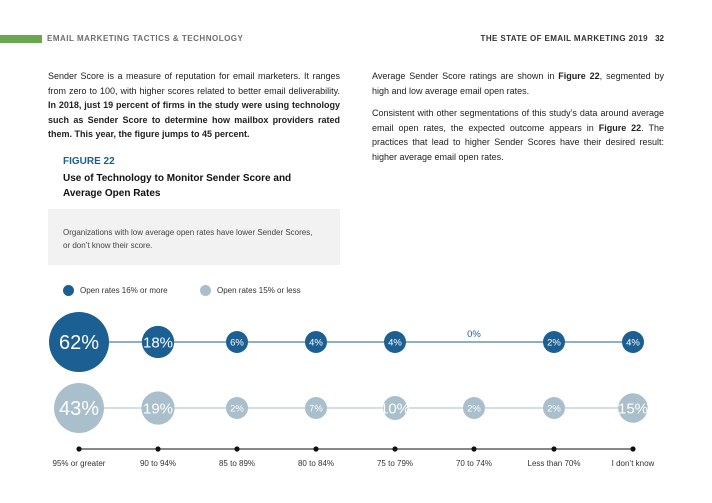 The image size is (712, 503). I want to click on x-tick-label: Less than 70%, so click(554, 463).